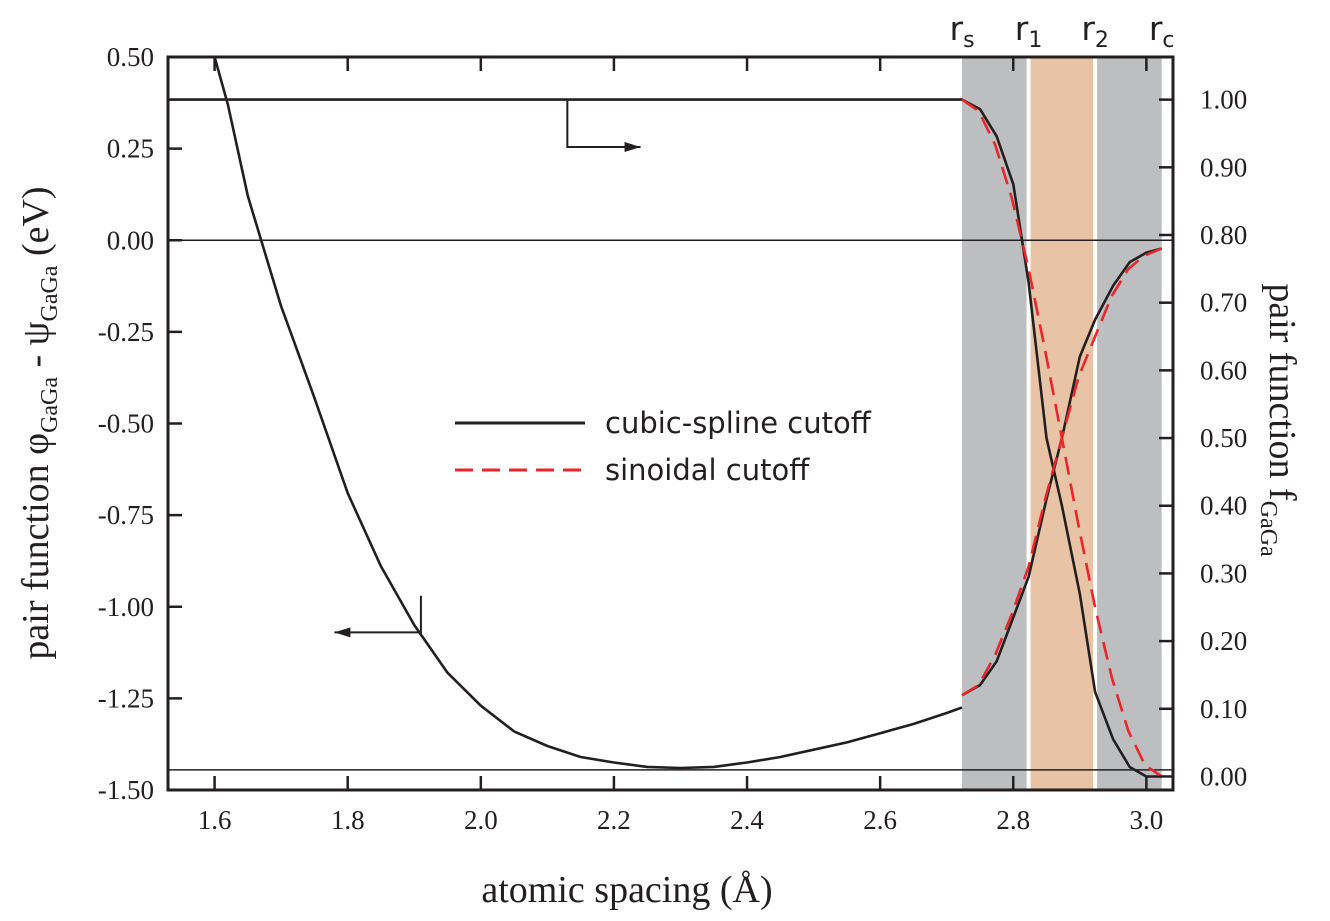 Image resolution: width=1330 pixels, height=921 pixels. Describe the element at coordinates (1162, 31) in the screenshot. I see `region-label-c: rc` at that location.